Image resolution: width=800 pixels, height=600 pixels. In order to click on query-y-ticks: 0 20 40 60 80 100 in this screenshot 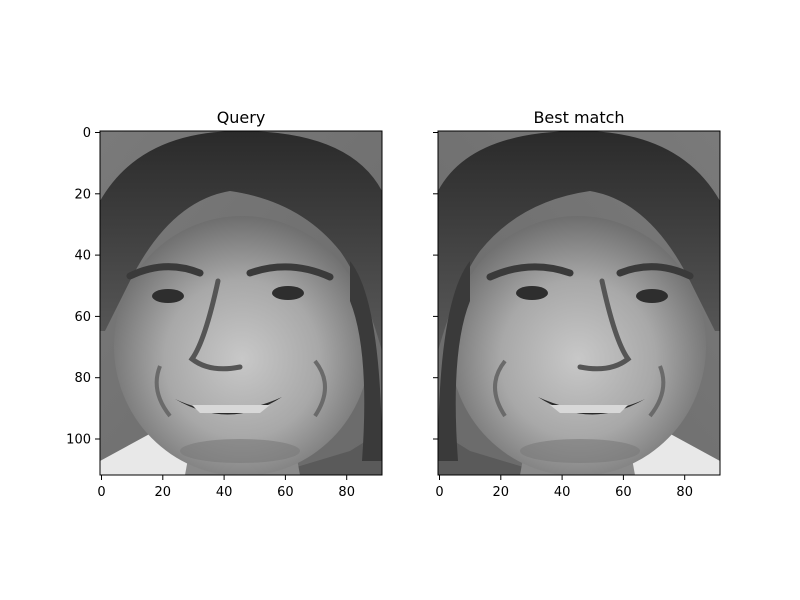, I will do `click(83, 287)`.